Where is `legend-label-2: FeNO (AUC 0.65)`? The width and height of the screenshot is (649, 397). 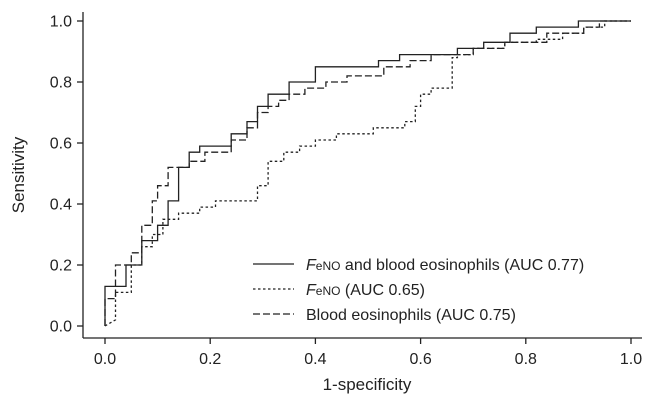
legend-label-2: FeNO (AUC 0.65) is located at coordinates (365, 290).